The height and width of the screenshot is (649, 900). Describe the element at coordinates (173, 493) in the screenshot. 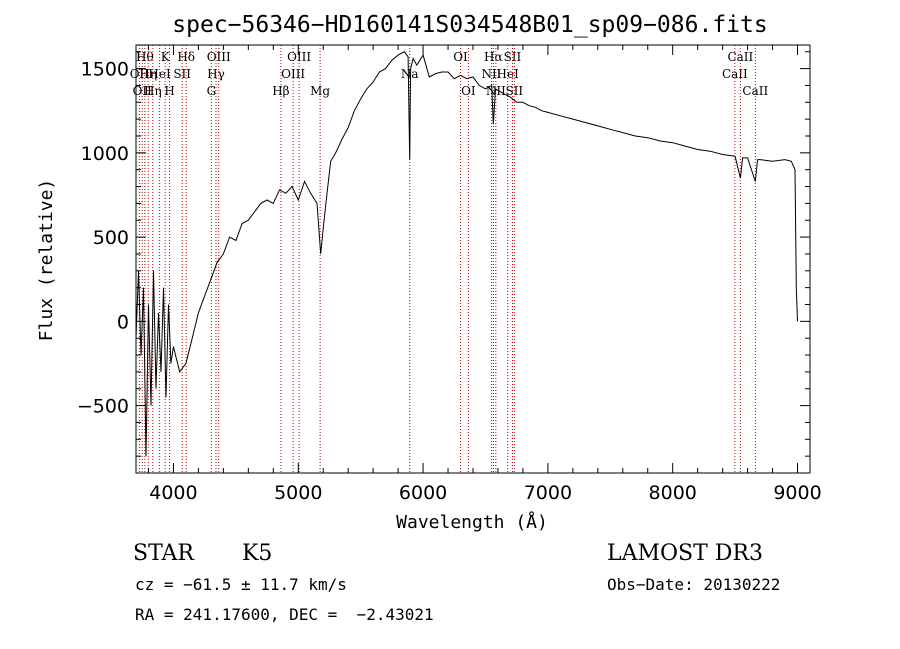

I see `x-tick-label-4000: 4000` at that location.